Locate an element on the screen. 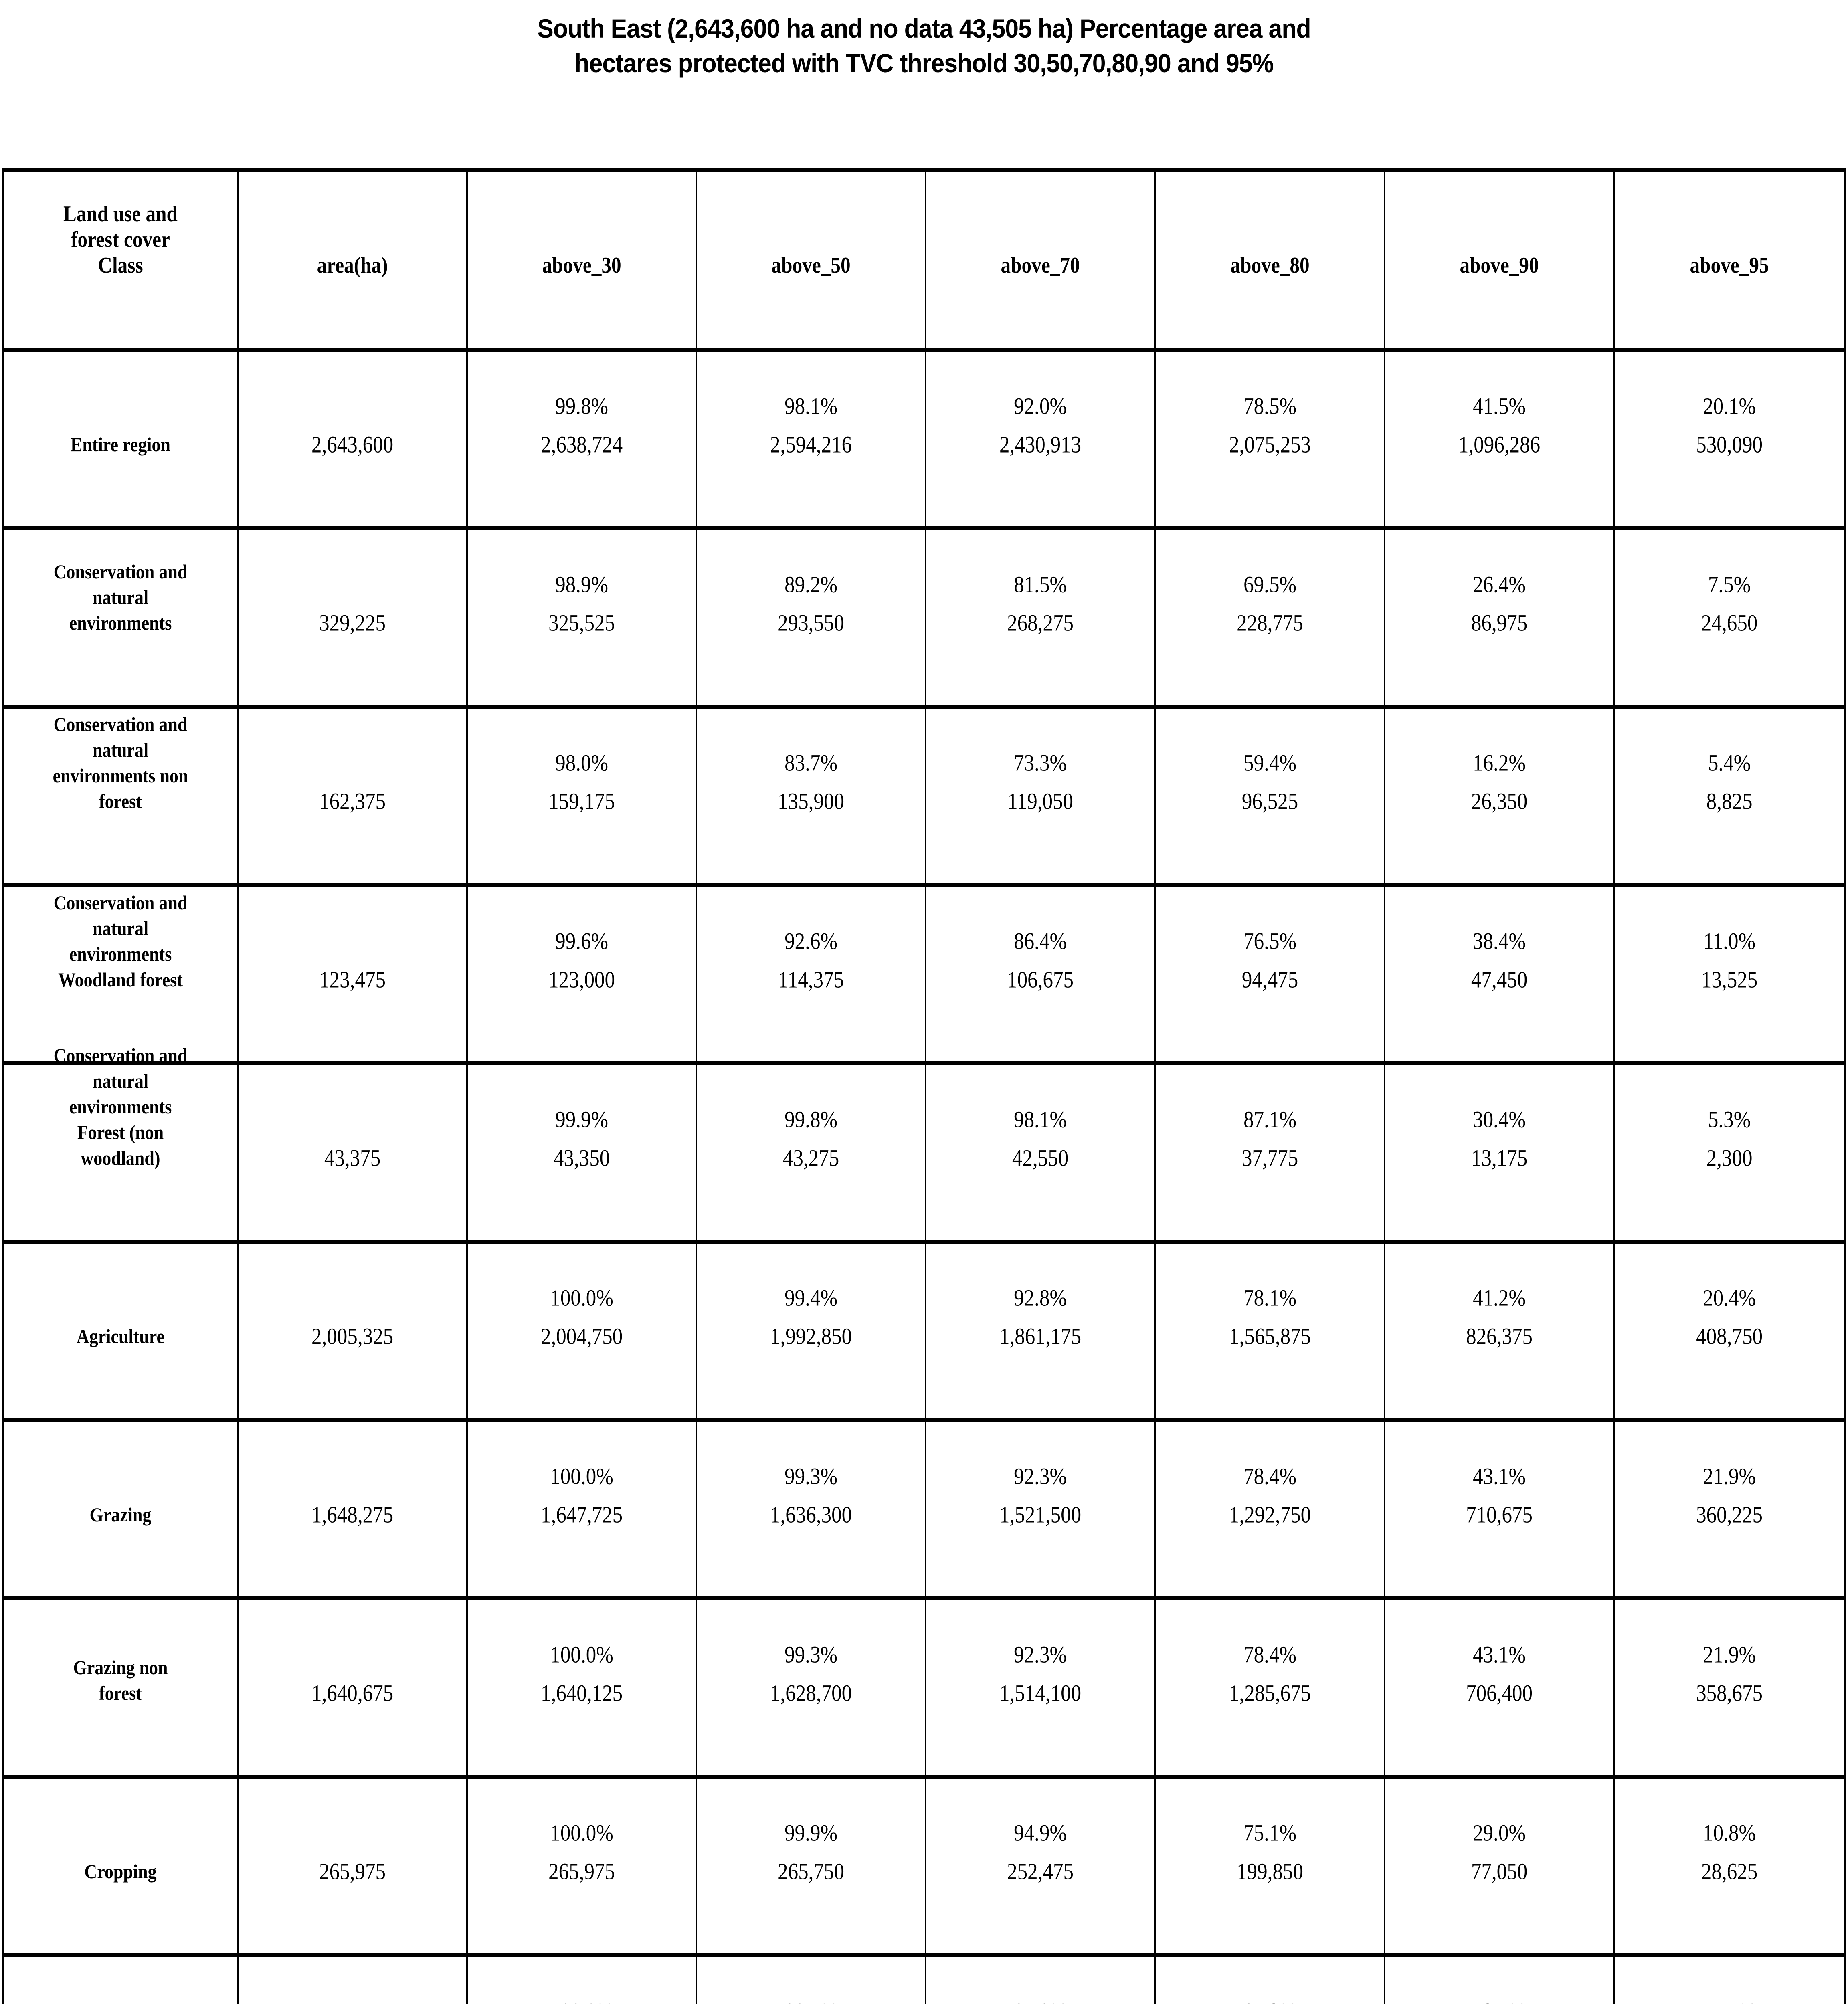 The height and width of the screenshot is (2004, 1848). ha-value: 1,096,286 is located at coordinates (1499, 444).